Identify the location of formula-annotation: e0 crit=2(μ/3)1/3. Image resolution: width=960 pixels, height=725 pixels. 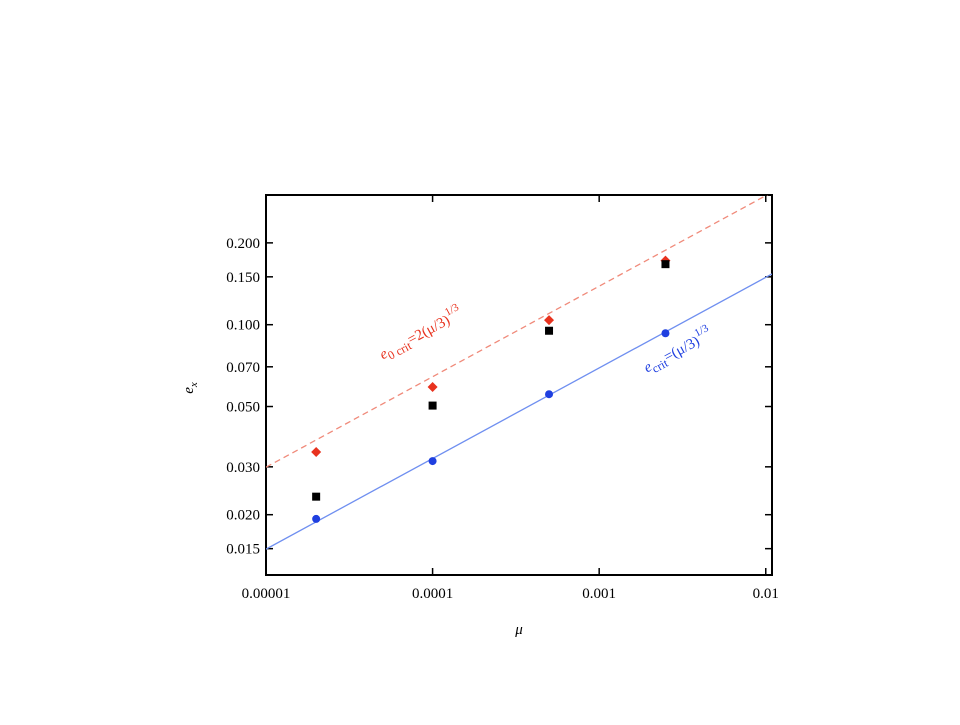
(421, 333).